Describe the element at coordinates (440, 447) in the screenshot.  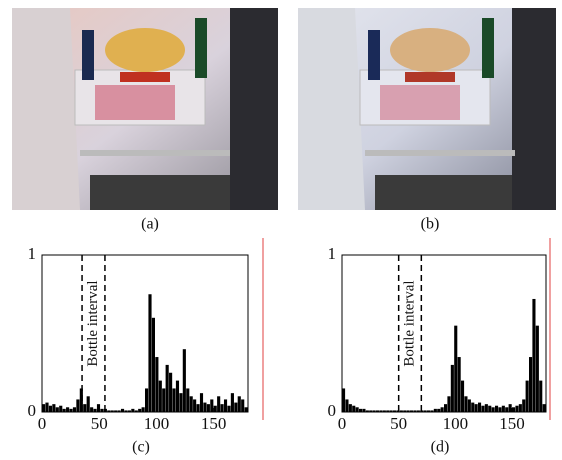
I see `caption: (d)` at that location.